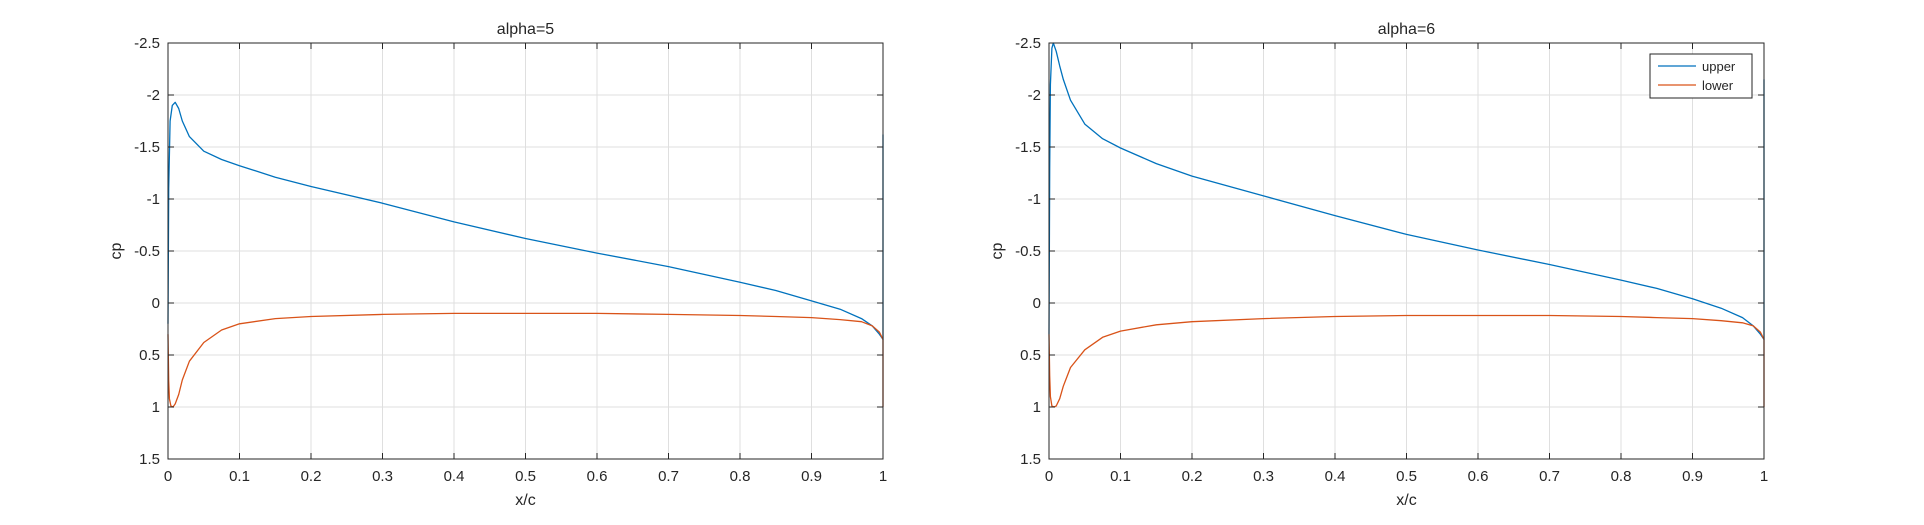  Describe the element at coordinates (525, 29) in the screenshot. I see `chart-title: alpha=5` at that location.